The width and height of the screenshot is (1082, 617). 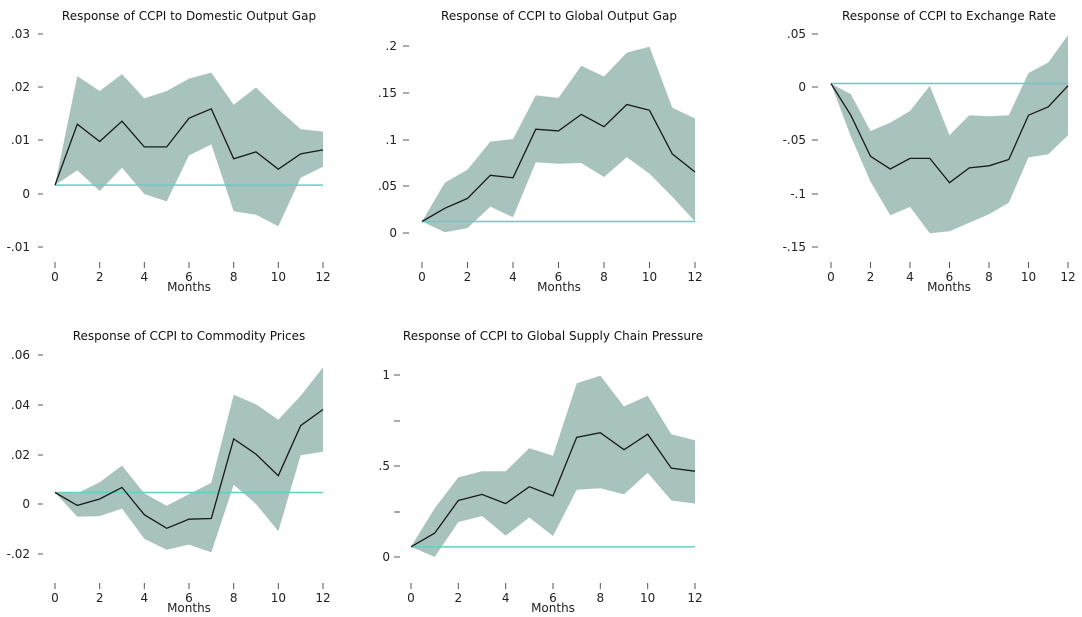 I want to click on y-tick-label: -.01, so click(x=18, y=247).